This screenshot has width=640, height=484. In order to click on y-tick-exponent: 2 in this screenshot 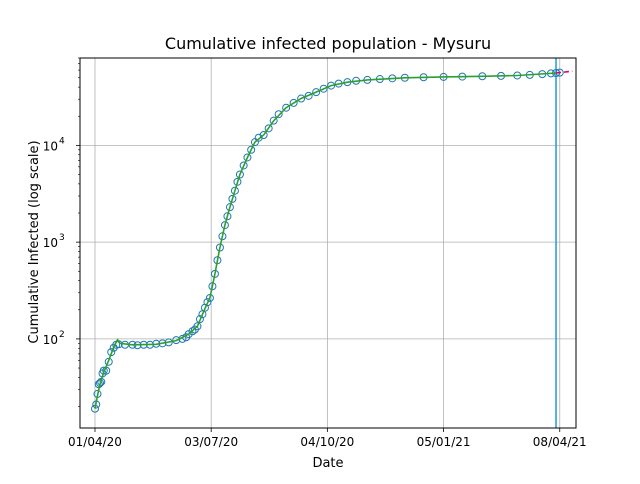, I will do `click(62, 335)`.